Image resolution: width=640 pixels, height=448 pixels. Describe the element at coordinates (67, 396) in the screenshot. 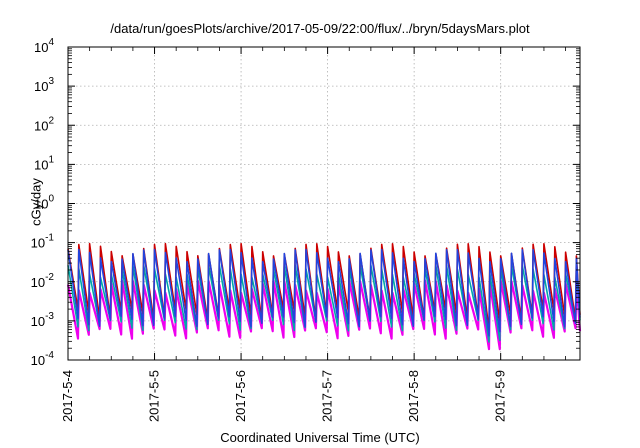

I see `x-tick-label: 2017-5-4` at that location.